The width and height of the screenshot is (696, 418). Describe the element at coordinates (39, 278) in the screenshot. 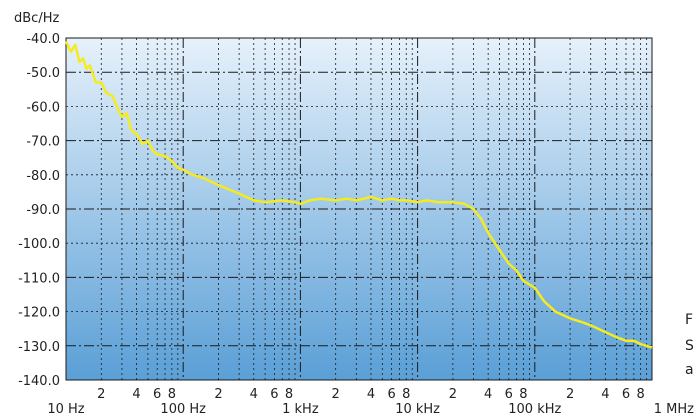

I see `y-tick-label: -110.0` at that location.